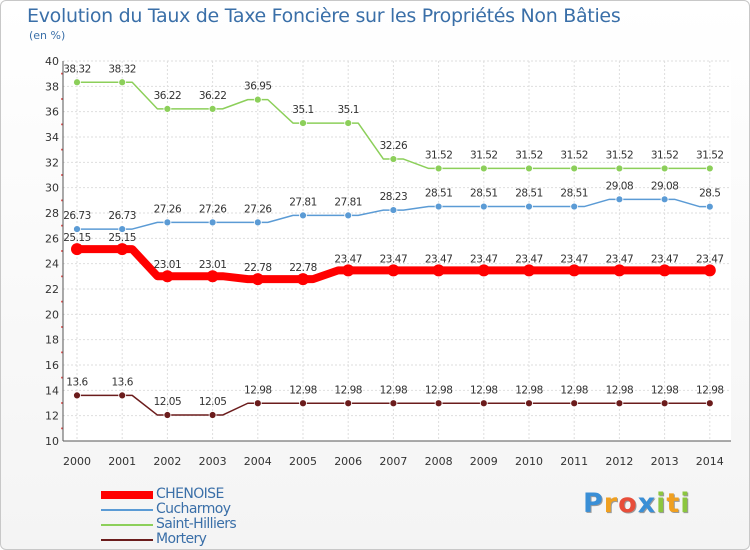 This screenshot has width=750, height=550. What do you see at coordinates (52, 213) in the screenshot?
I see `y-tick-label: 28` at bounding box center [52, 213].